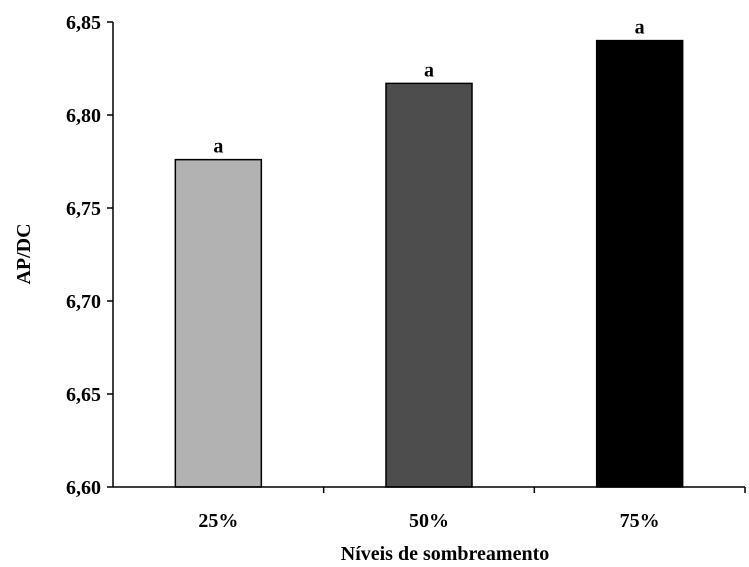  What do you see at coordinates (83, 395) in the screenshot?
I see `y-tick-label: 6,65` at bounding box center [83, 395].